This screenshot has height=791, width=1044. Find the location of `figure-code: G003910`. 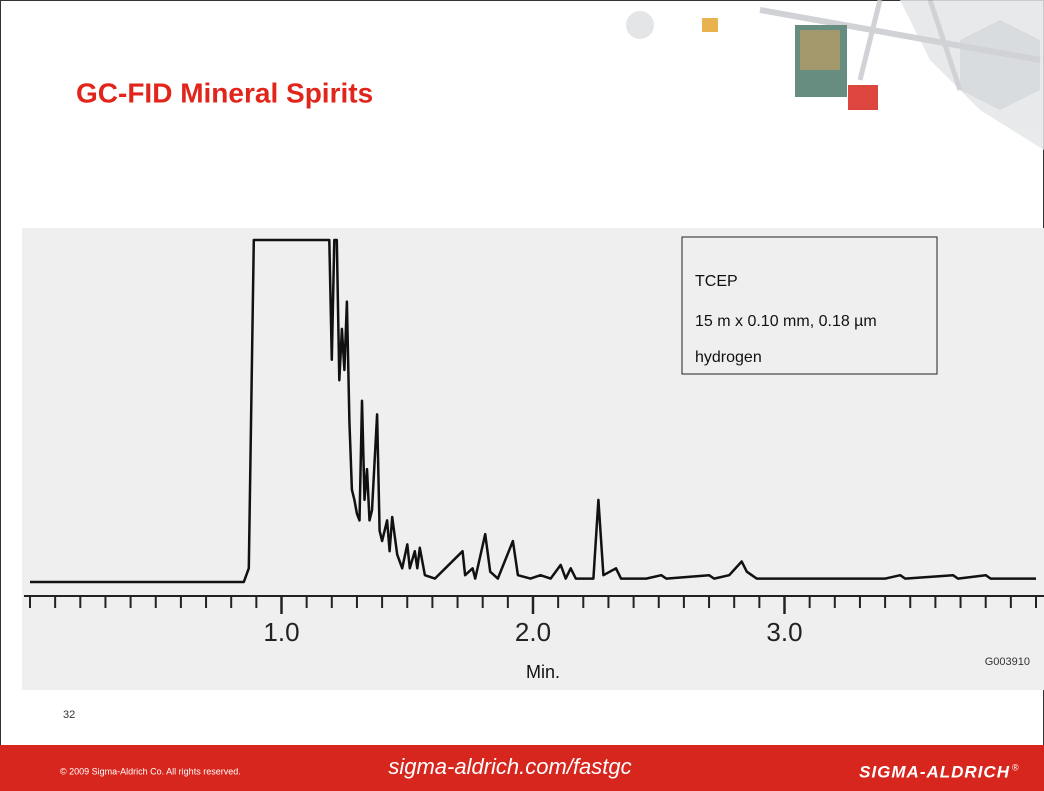

figure-code: G003910 is located at coordinates (1007, 662).